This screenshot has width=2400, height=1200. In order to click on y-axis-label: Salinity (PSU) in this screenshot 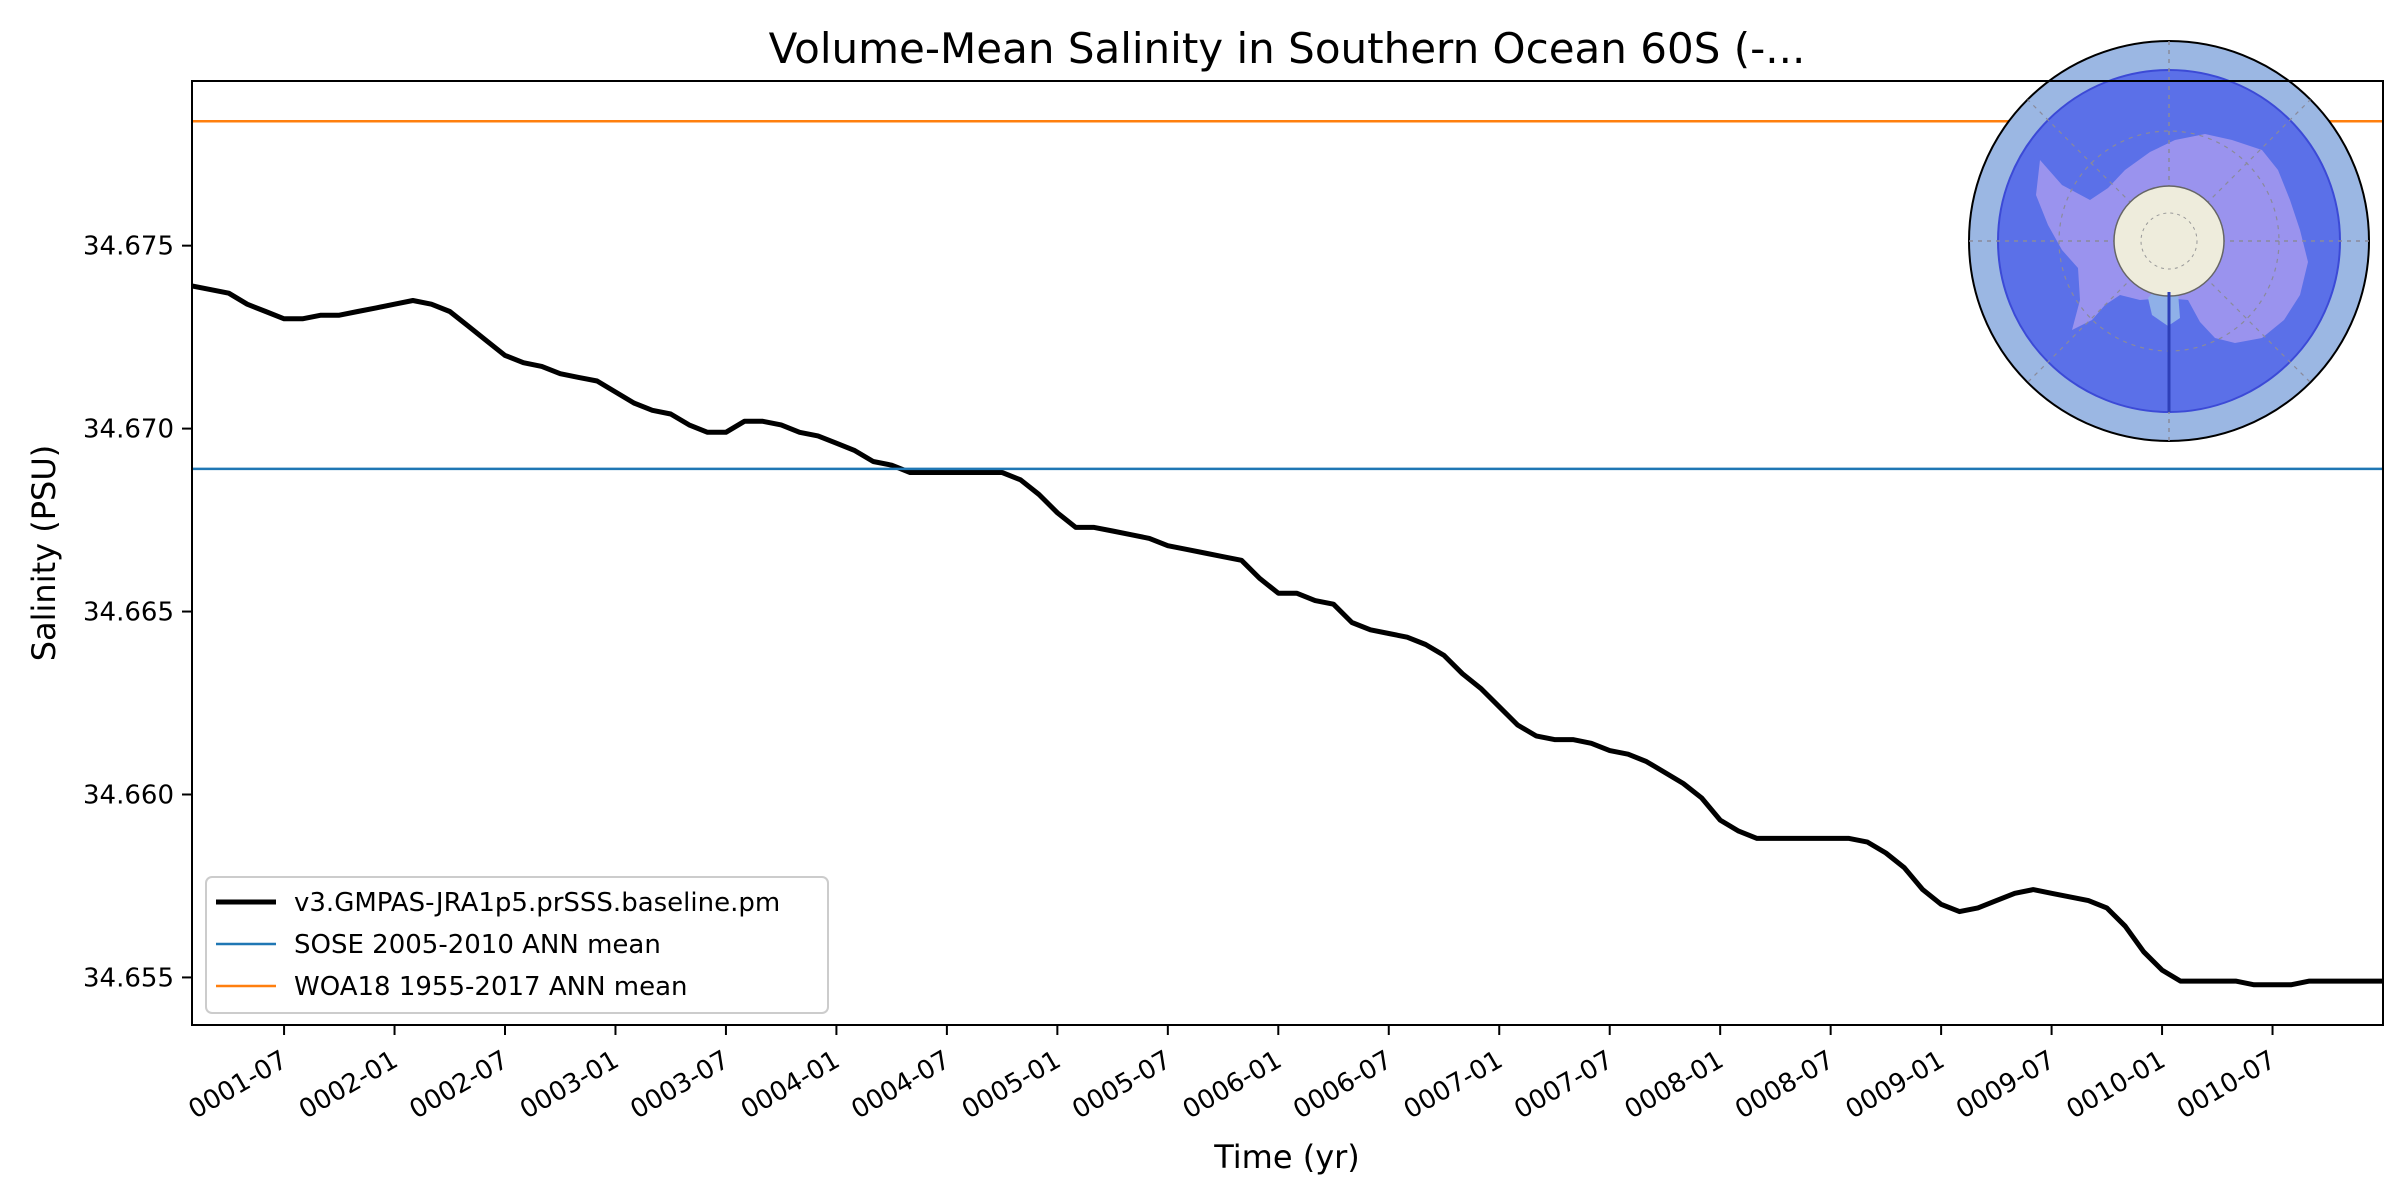, I will do `click(44, 553)`.